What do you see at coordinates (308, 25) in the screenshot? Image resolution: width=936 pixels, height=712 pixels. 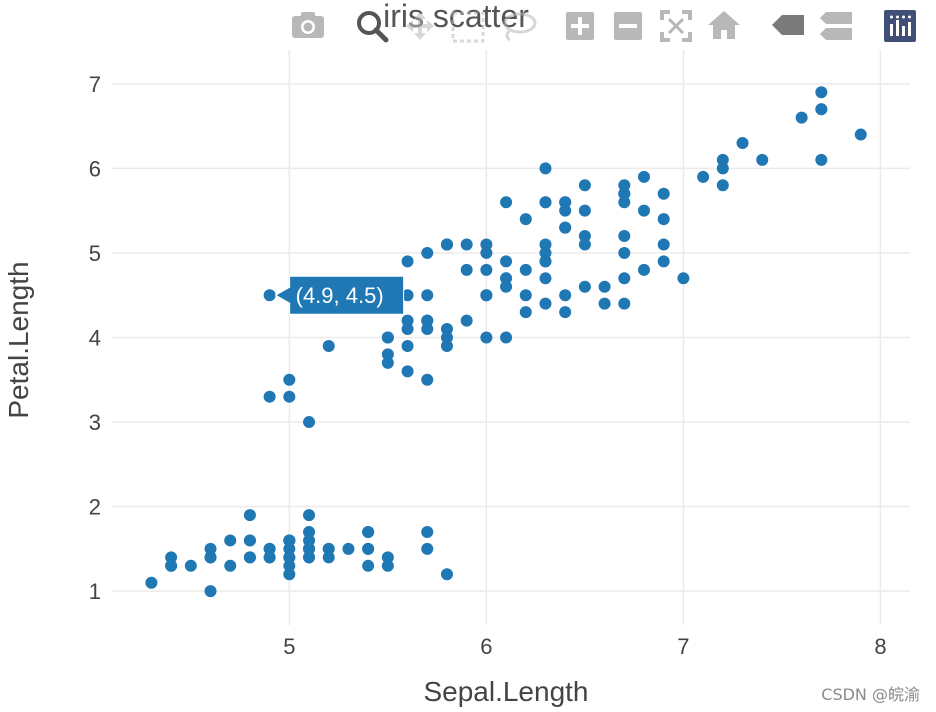 I see `camera-icon` at bounding box center [308, 25].